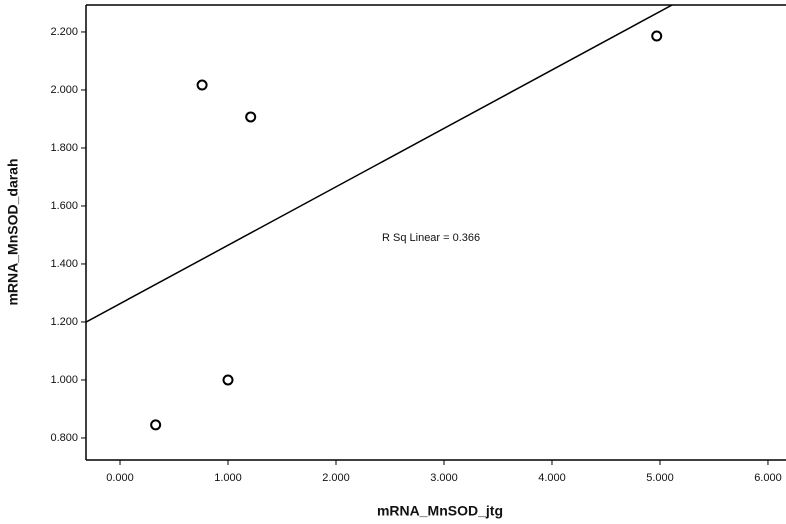  I want to click on y-tick-label: 1.200, so click(64, 322).